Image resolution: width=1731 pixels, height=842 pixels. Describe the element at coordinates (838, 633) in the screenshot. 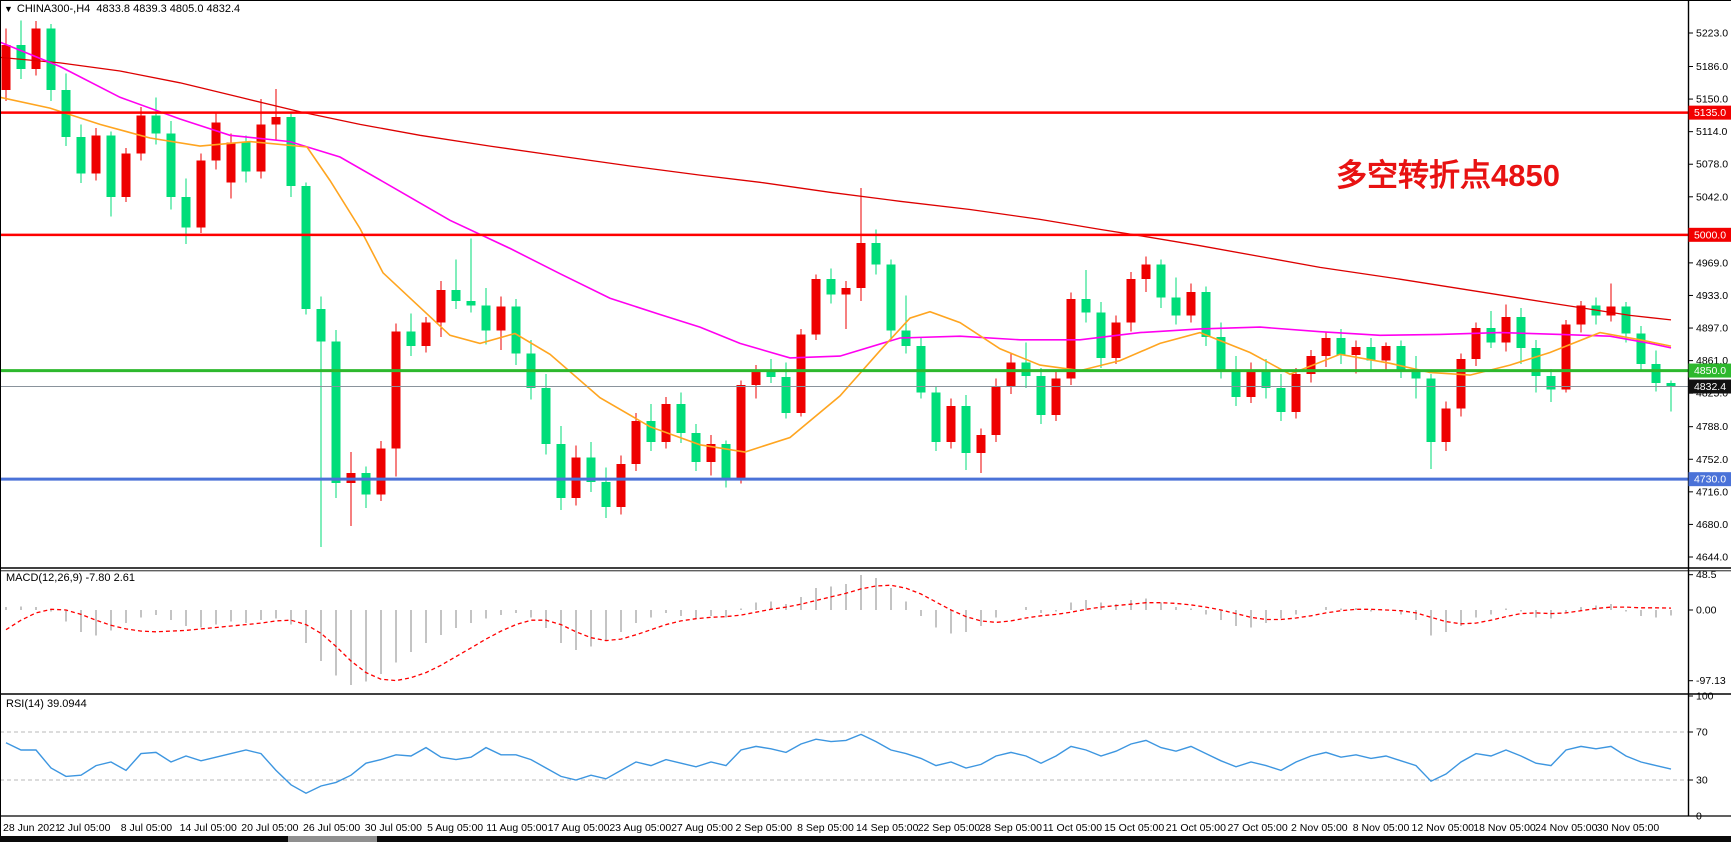

I see `macd-signal-line` at that location.